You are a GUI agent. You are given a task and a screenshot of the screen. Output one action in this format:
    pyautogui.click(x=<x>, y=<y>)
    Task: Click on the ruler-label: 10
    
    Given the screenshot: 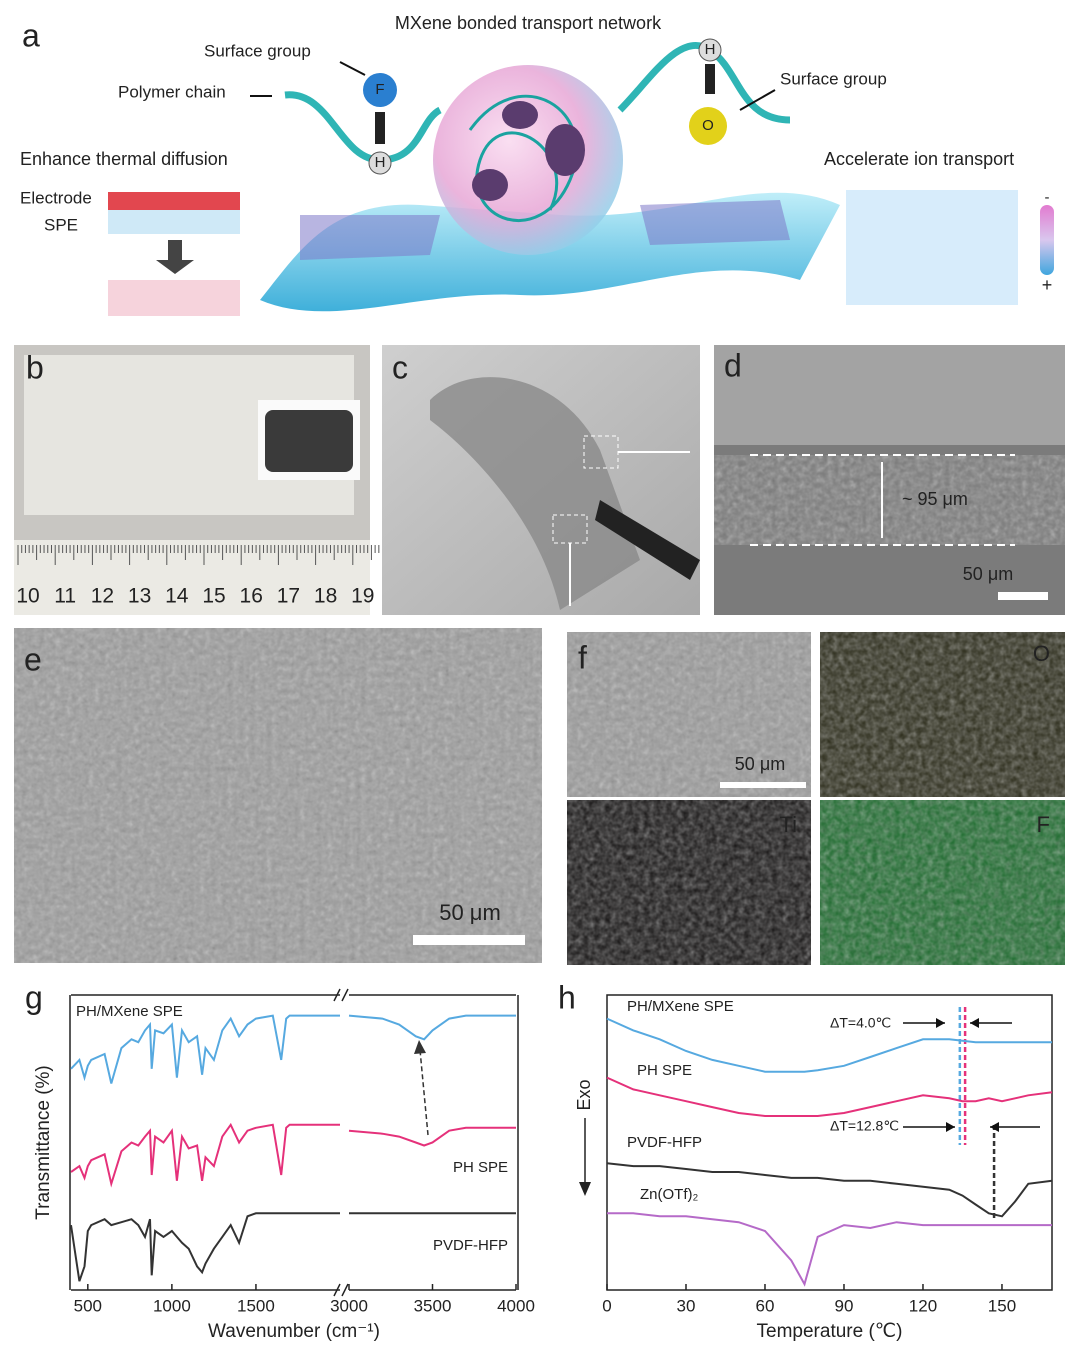 What is the action you would take?
    pyautogui.click(x=27, y=596)
    